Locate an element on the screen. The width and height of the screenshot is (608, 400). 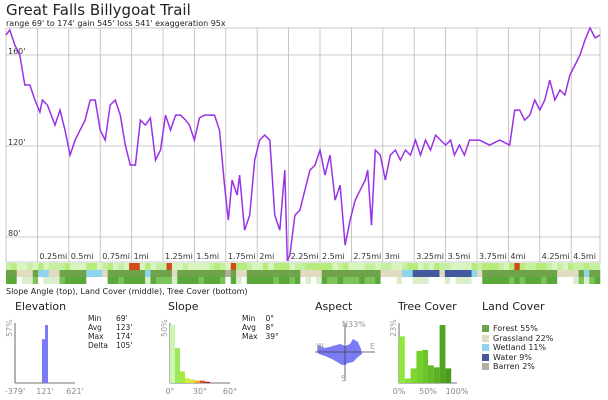
legend-label: Barren 2% is located at coordinates (514, 367).